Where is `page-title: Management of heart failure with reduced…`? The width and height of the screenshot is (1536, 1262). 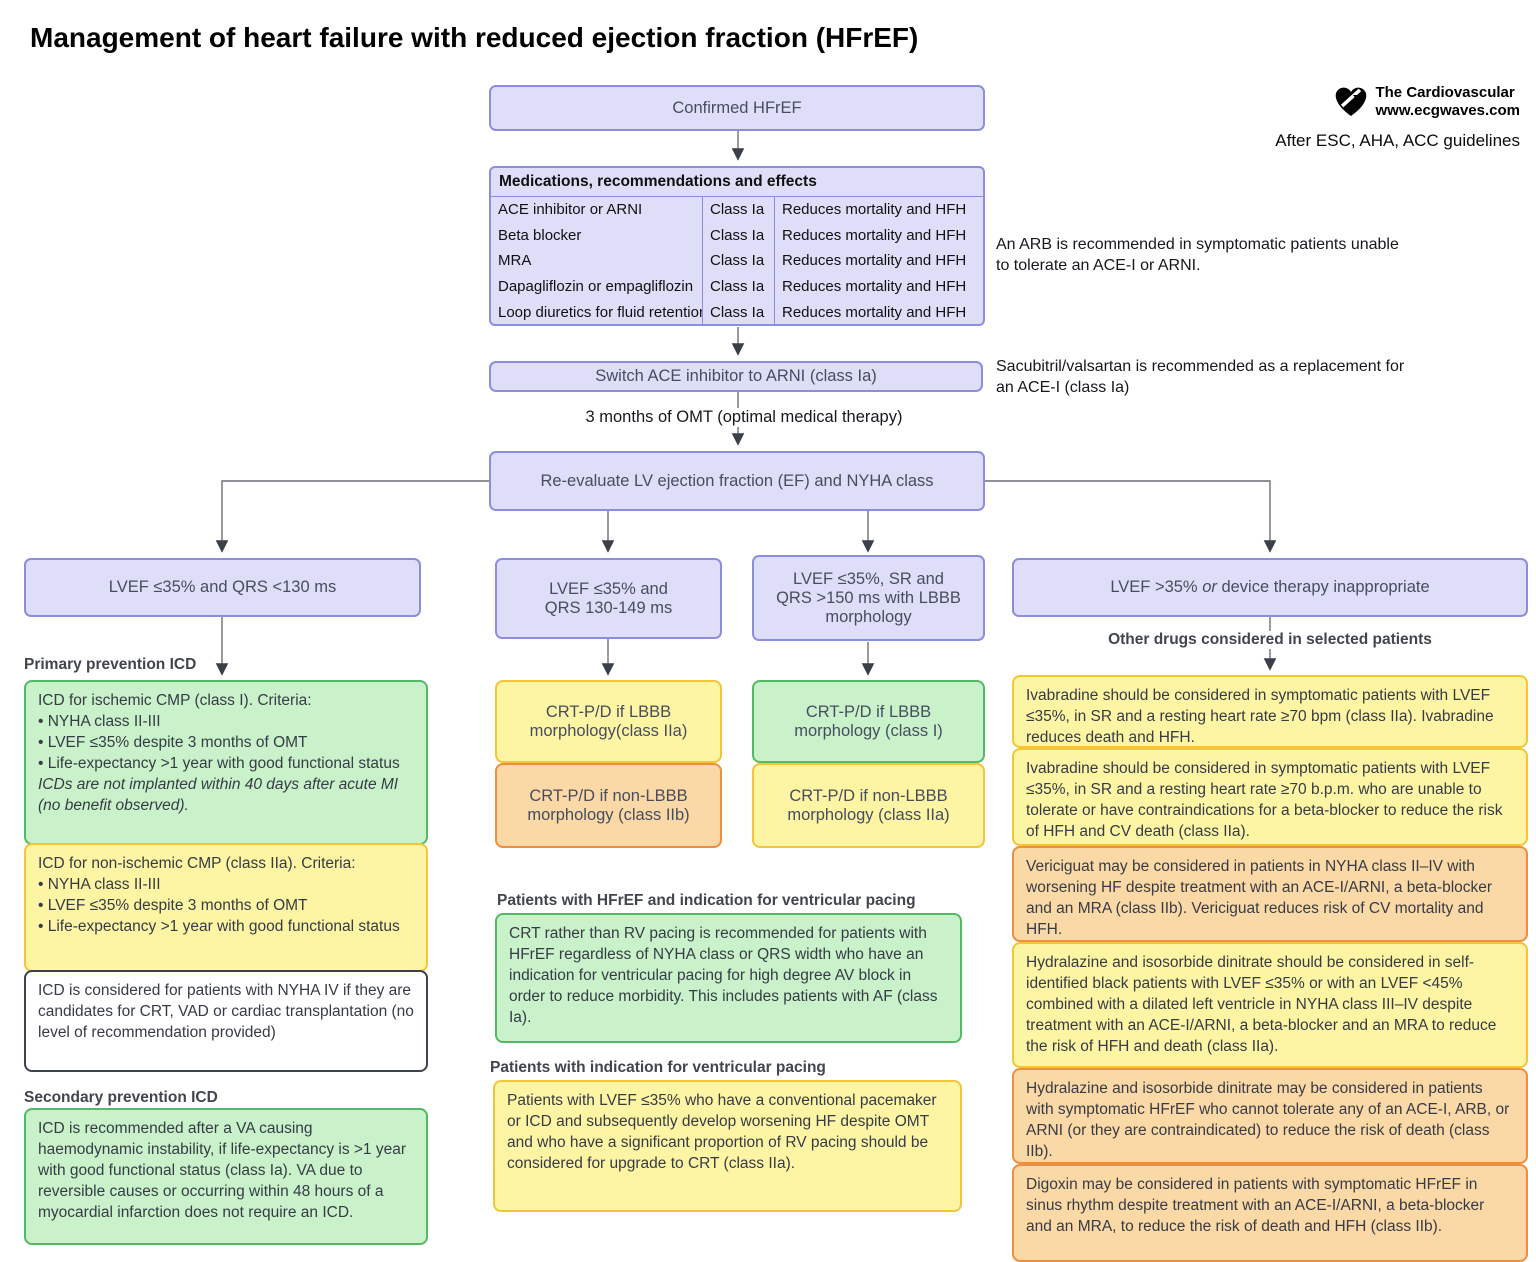
page-title: Management of heart failure with reduced… is located at coordinates (474, 37).